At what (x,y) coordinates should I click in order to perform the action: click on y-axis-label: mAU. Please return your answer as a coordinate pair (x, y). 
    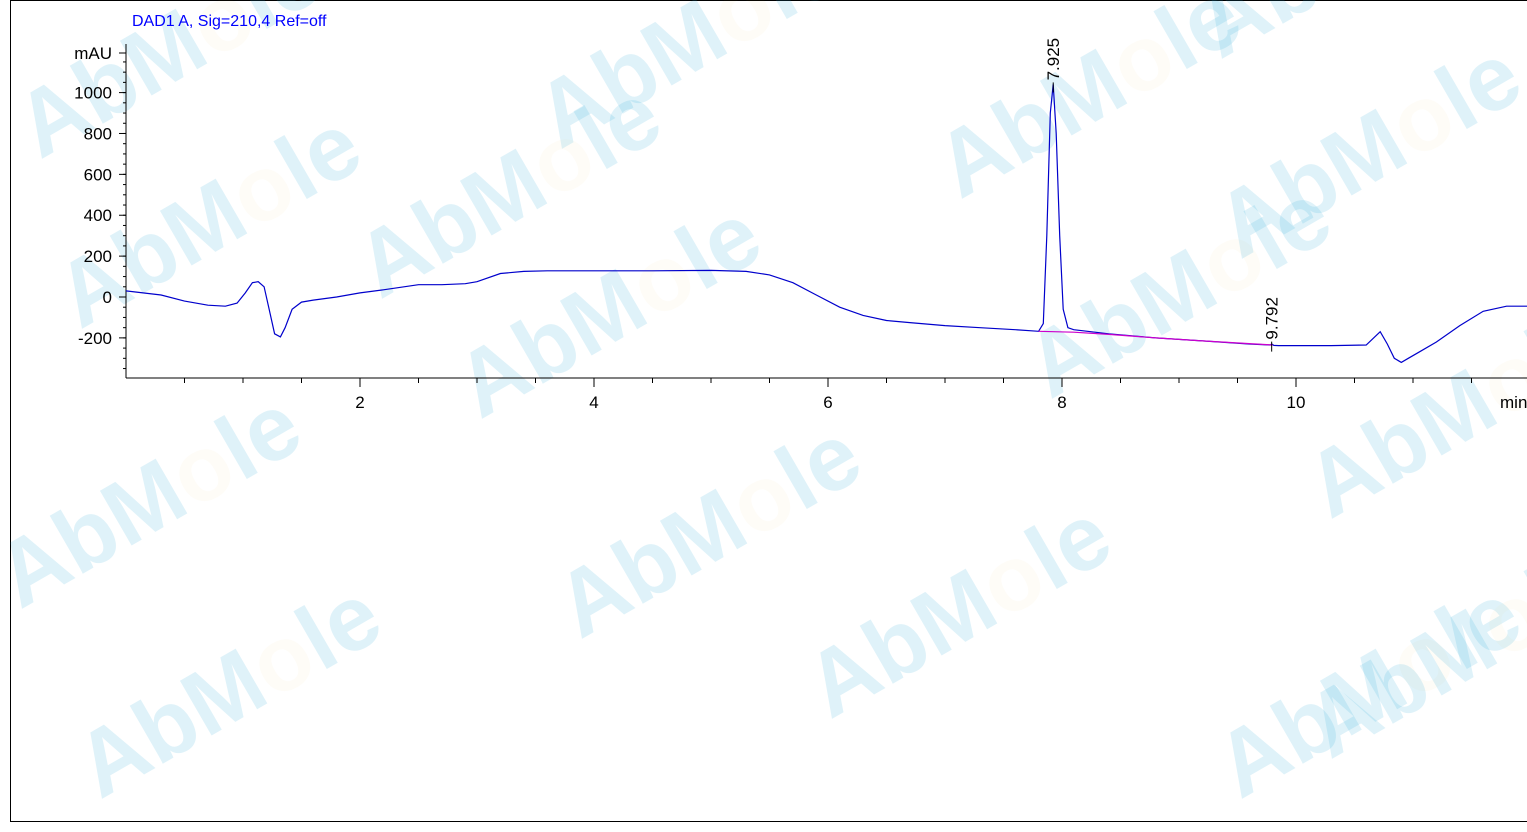
    Looking at the image, I should click on (93, 53).